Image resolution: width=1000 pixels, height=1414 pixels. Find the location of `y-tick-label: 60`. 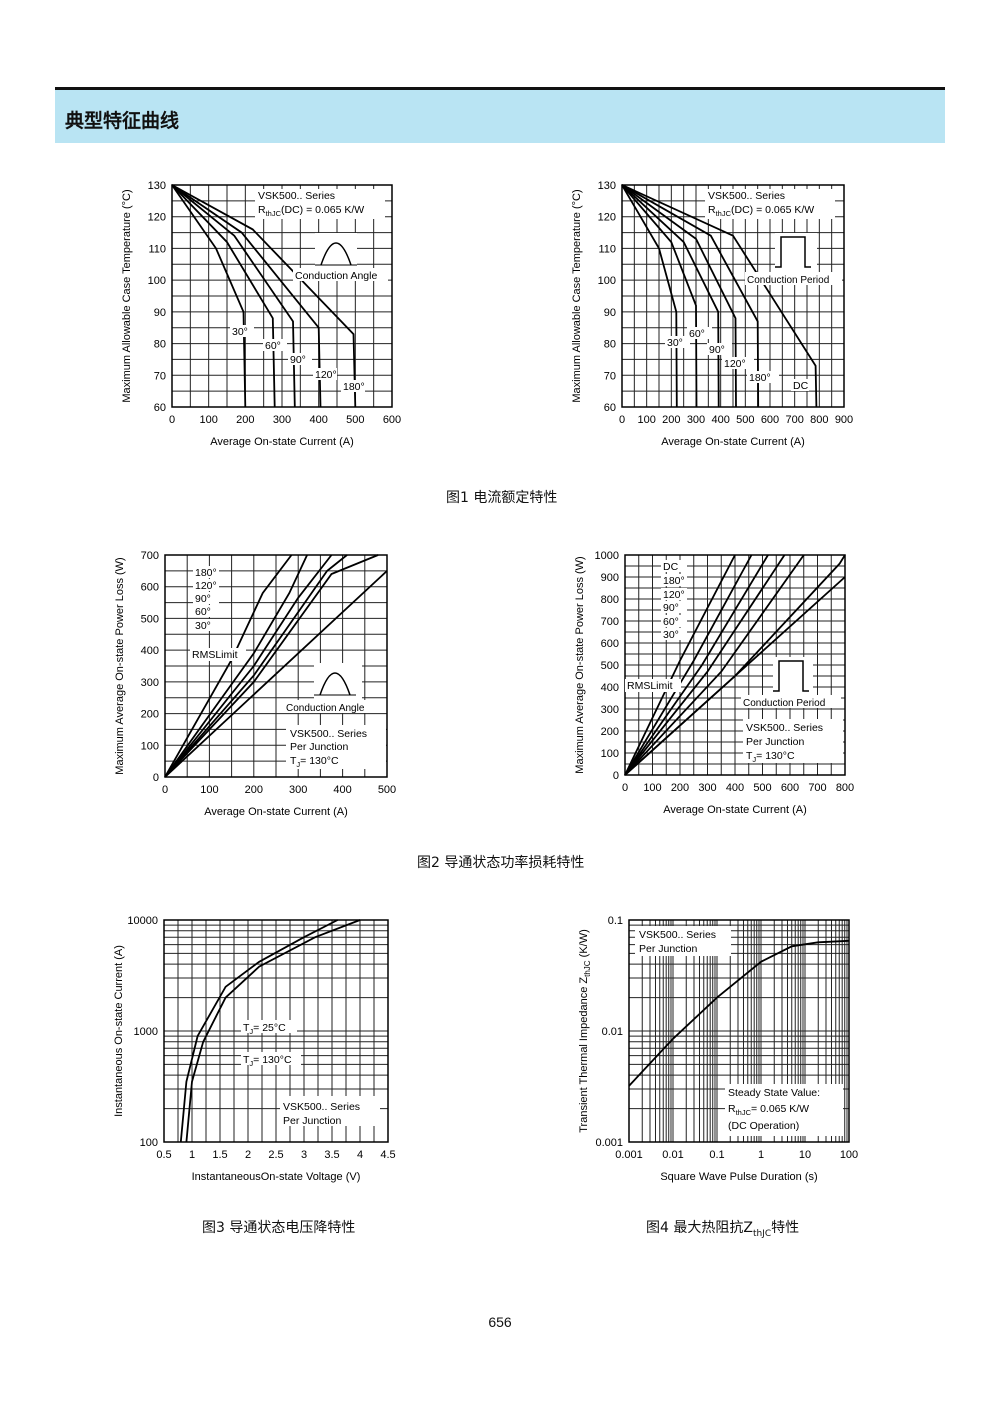

y-tick-label: 60 is located at coordinates (610, 408).